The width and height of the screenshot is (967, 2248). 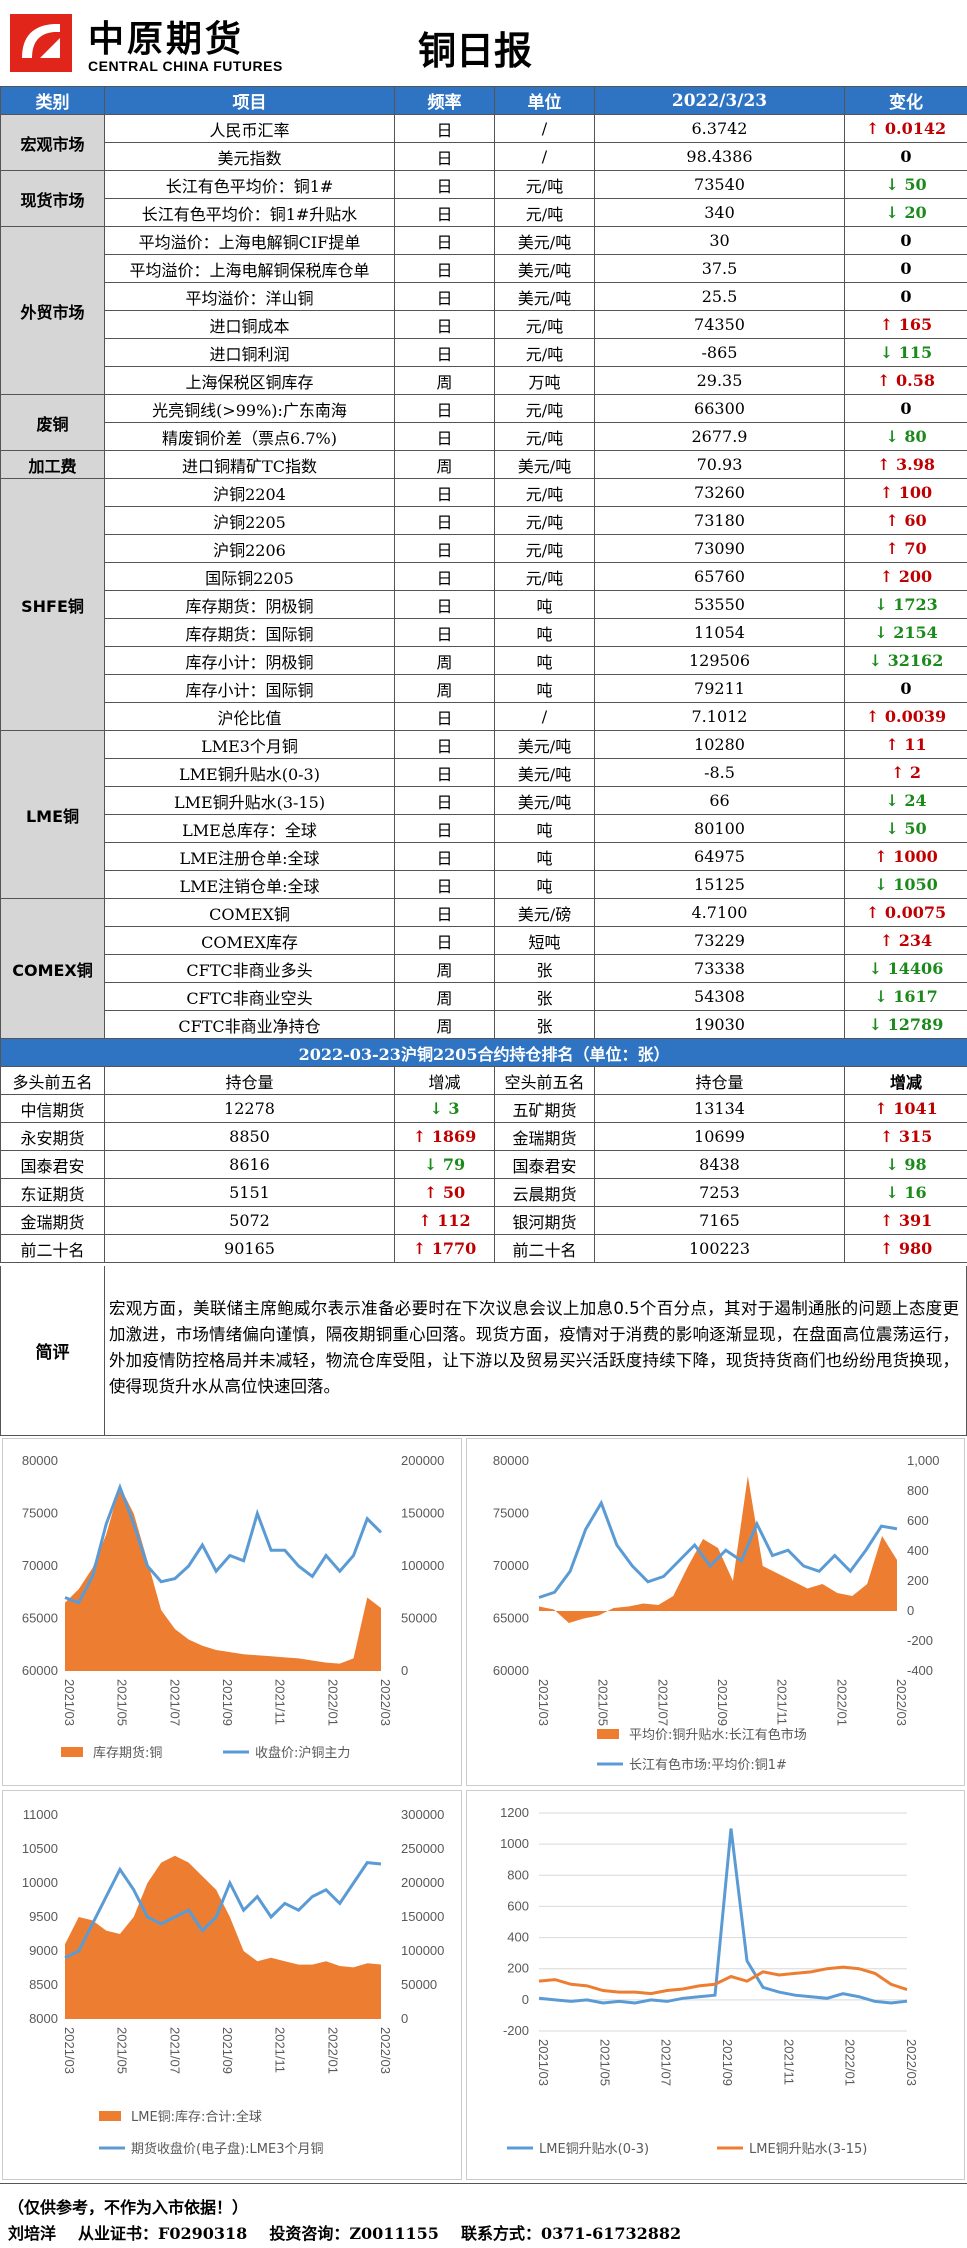 I want to click on right-axis-tick: -400, so click(x=920, y=1670).